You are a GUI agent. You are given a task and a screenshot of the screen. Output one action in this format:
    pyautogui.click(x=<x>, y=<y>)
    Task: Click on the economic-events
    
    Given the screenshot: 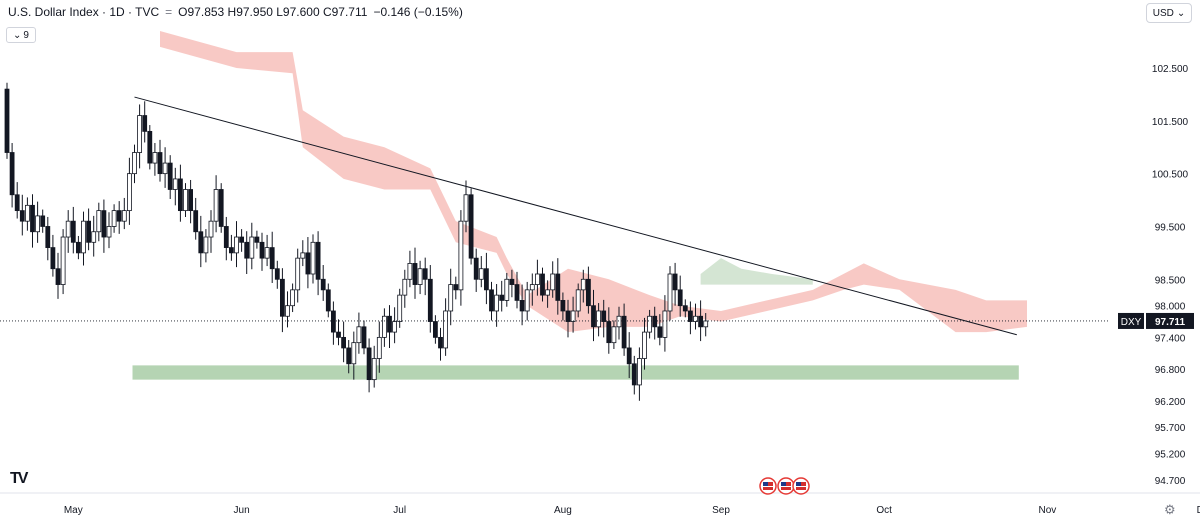 What is the action you would take?
    pyautogui.click(x=784, y=486)
    